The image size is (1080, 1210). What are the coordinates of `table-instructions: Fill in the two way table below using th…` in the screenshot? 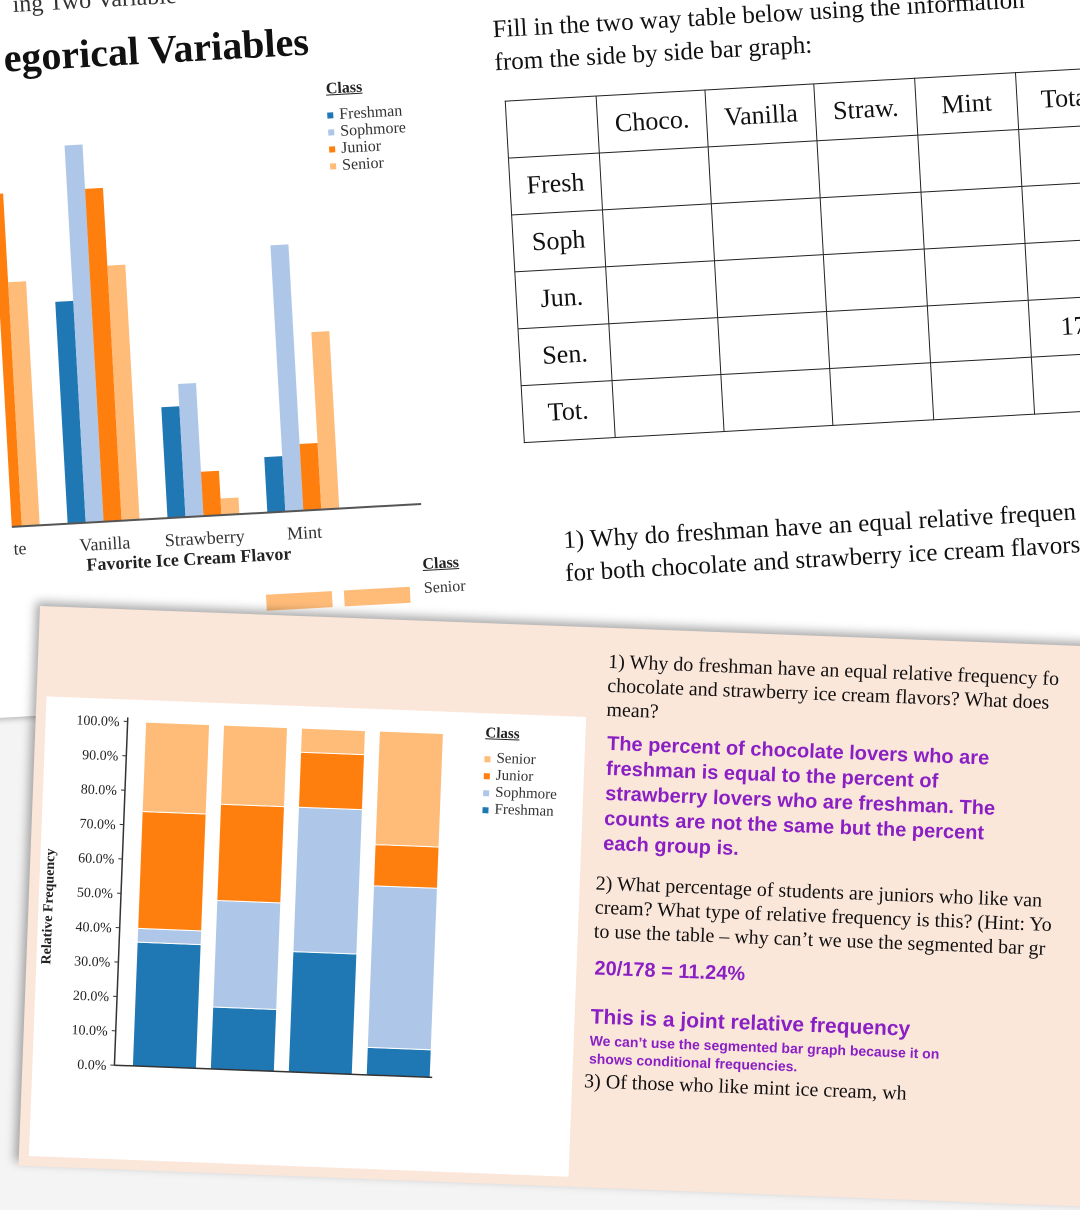 It's located at (759, 39).